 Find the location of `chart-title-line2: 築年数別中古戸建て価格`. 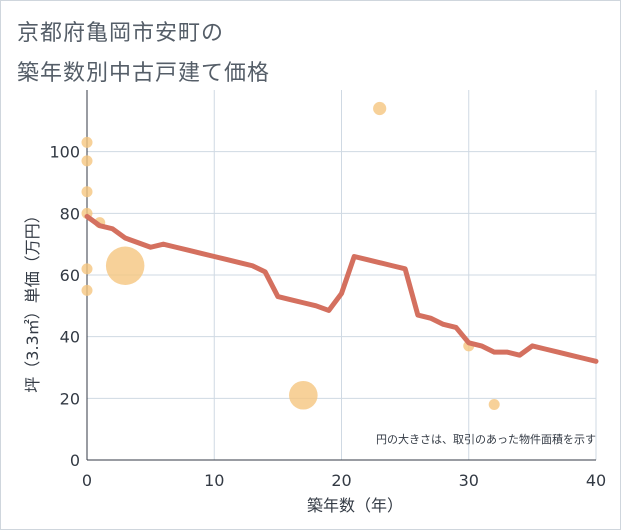

chart-title-line2: 築年数別中古戸建て価格 is located at coordinates (144, 73).